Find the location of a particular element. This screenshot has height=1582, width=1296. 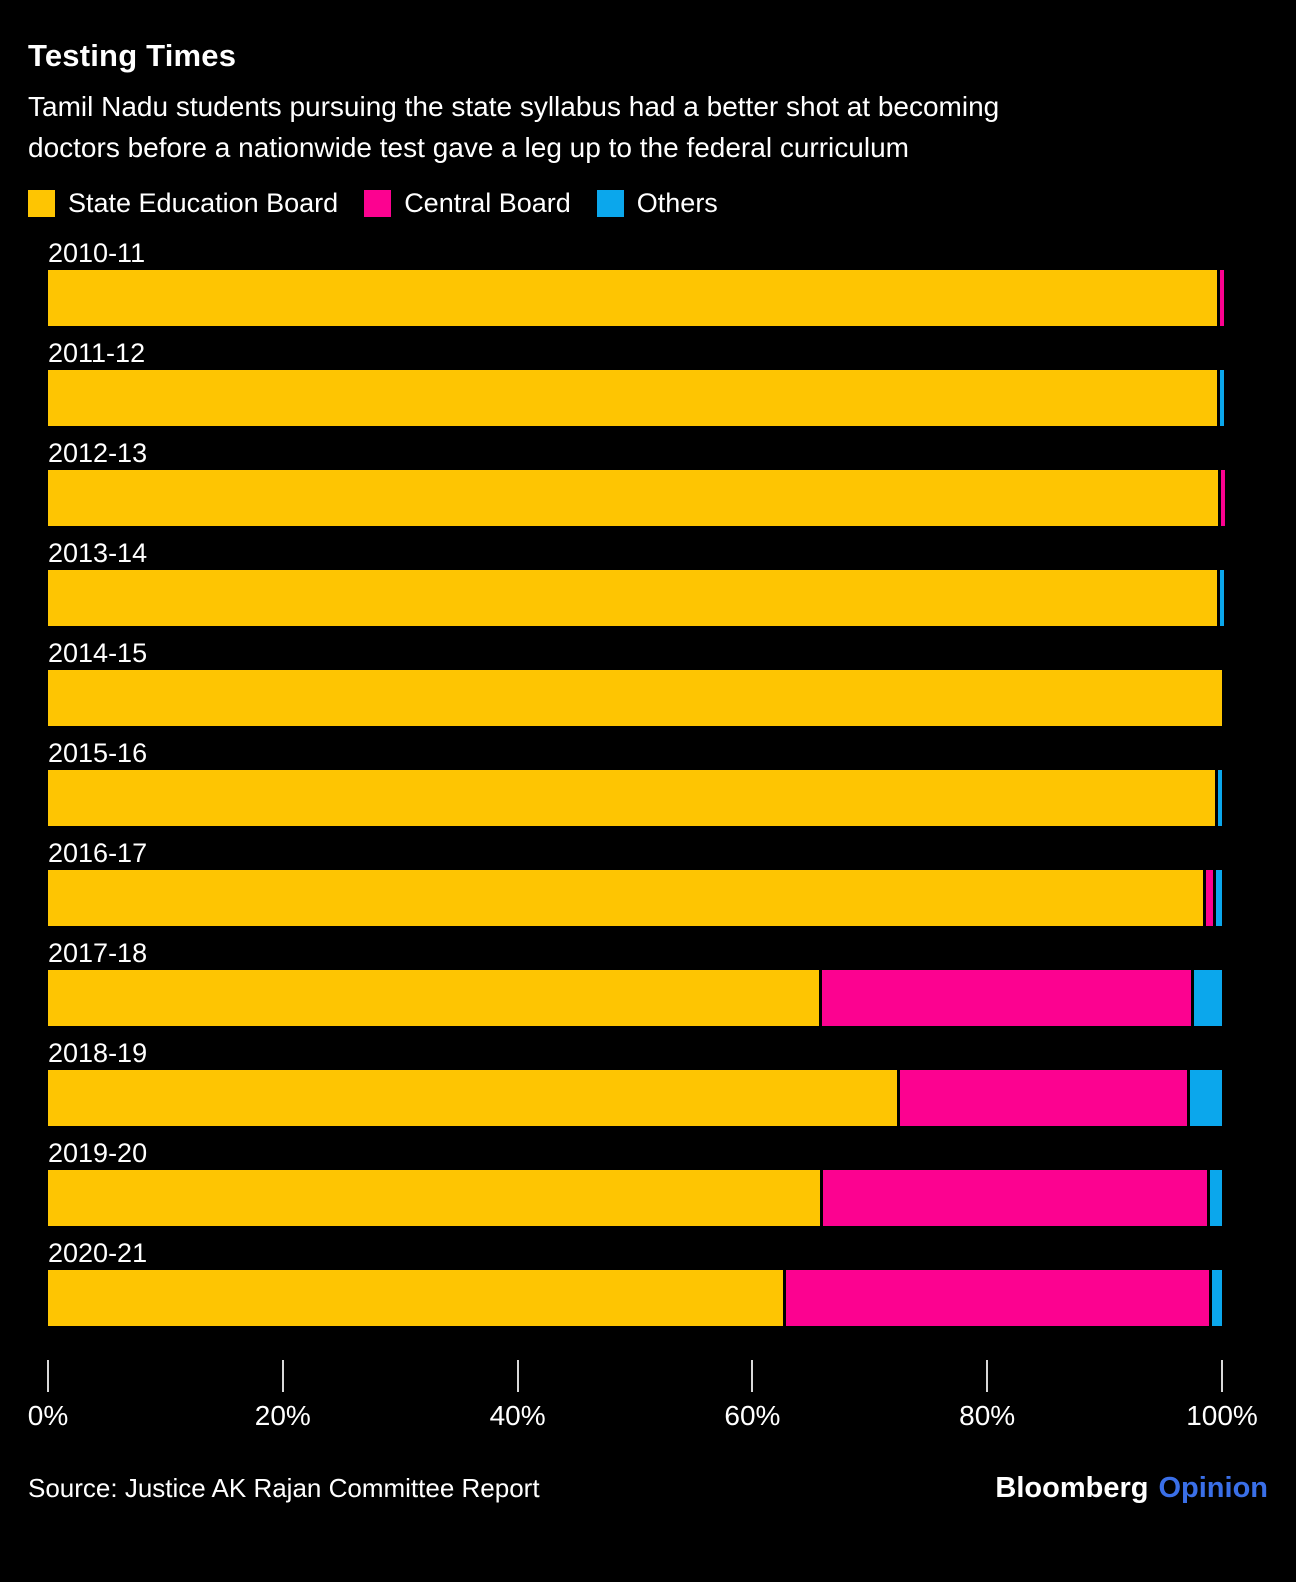

category-label: 2016-17 is located at coordinates (98, 853).